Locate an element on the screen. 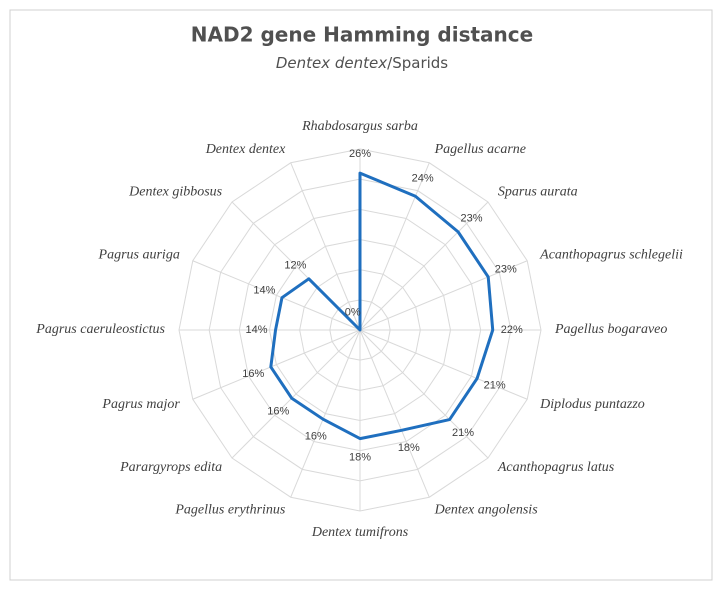 The width and height of the screenshot is (724, 593). category-label: Dentex angolensis is located at coordinates (486, 509).